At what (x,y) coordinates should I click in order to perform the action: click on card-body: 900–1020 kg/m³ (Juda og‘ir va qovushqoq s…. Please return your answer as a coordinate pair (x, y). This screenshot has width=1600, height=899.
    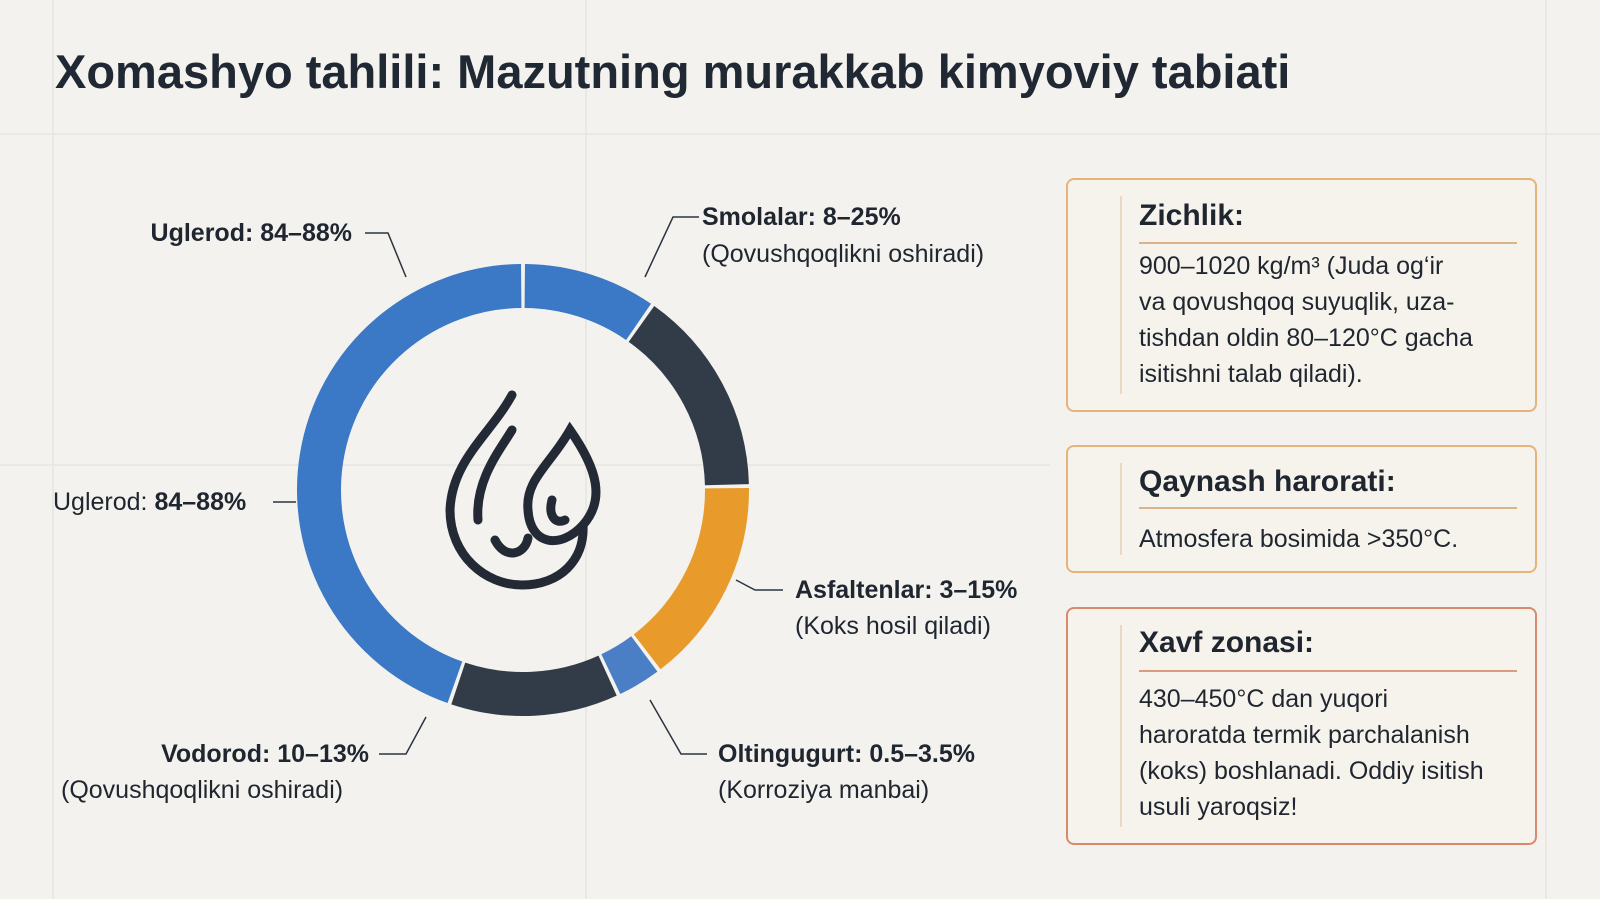
    Looking at the image, I should click on (1306, 320).